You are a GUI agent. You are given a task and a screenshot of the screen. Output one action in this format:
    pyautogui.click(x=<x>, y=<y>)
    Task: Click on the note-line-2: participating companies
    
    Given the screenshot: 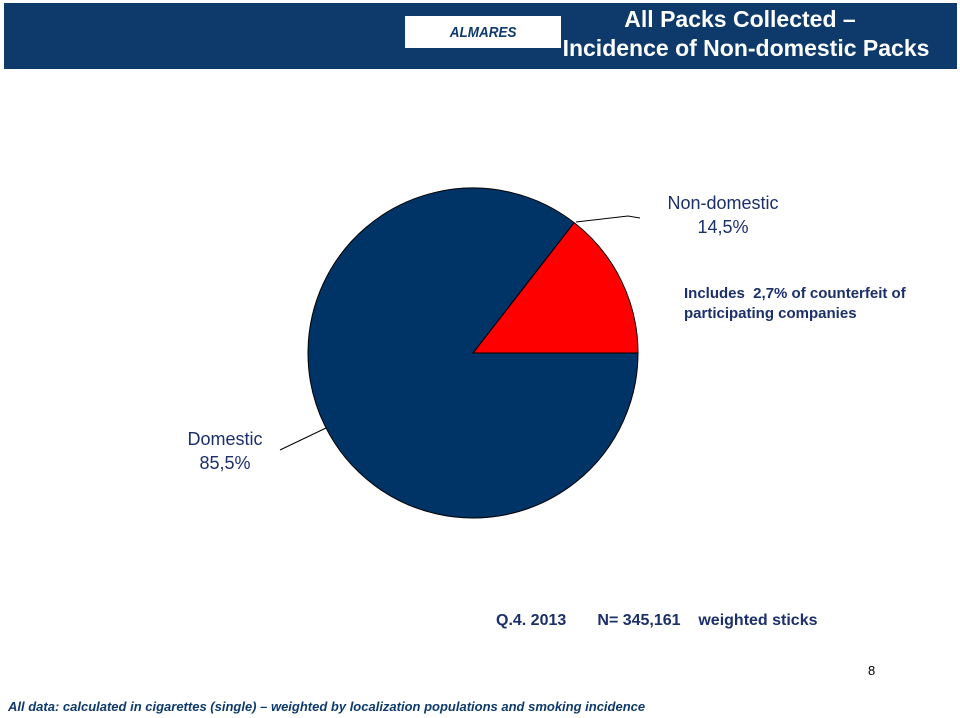 What is the action you would take?
    pyautogui.click(x=770, y=313)
    